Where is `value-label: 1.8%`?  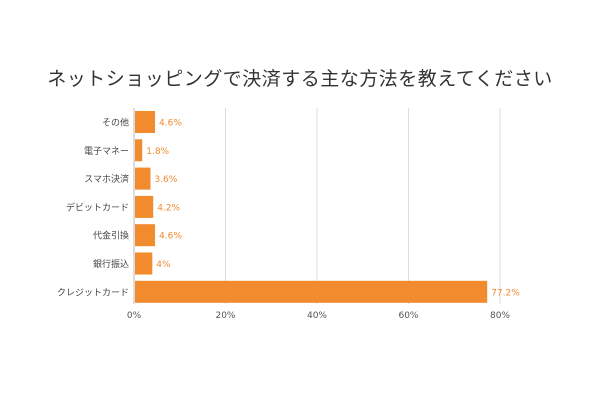
value-label: 1.8% is located at coordinates (157, 152).